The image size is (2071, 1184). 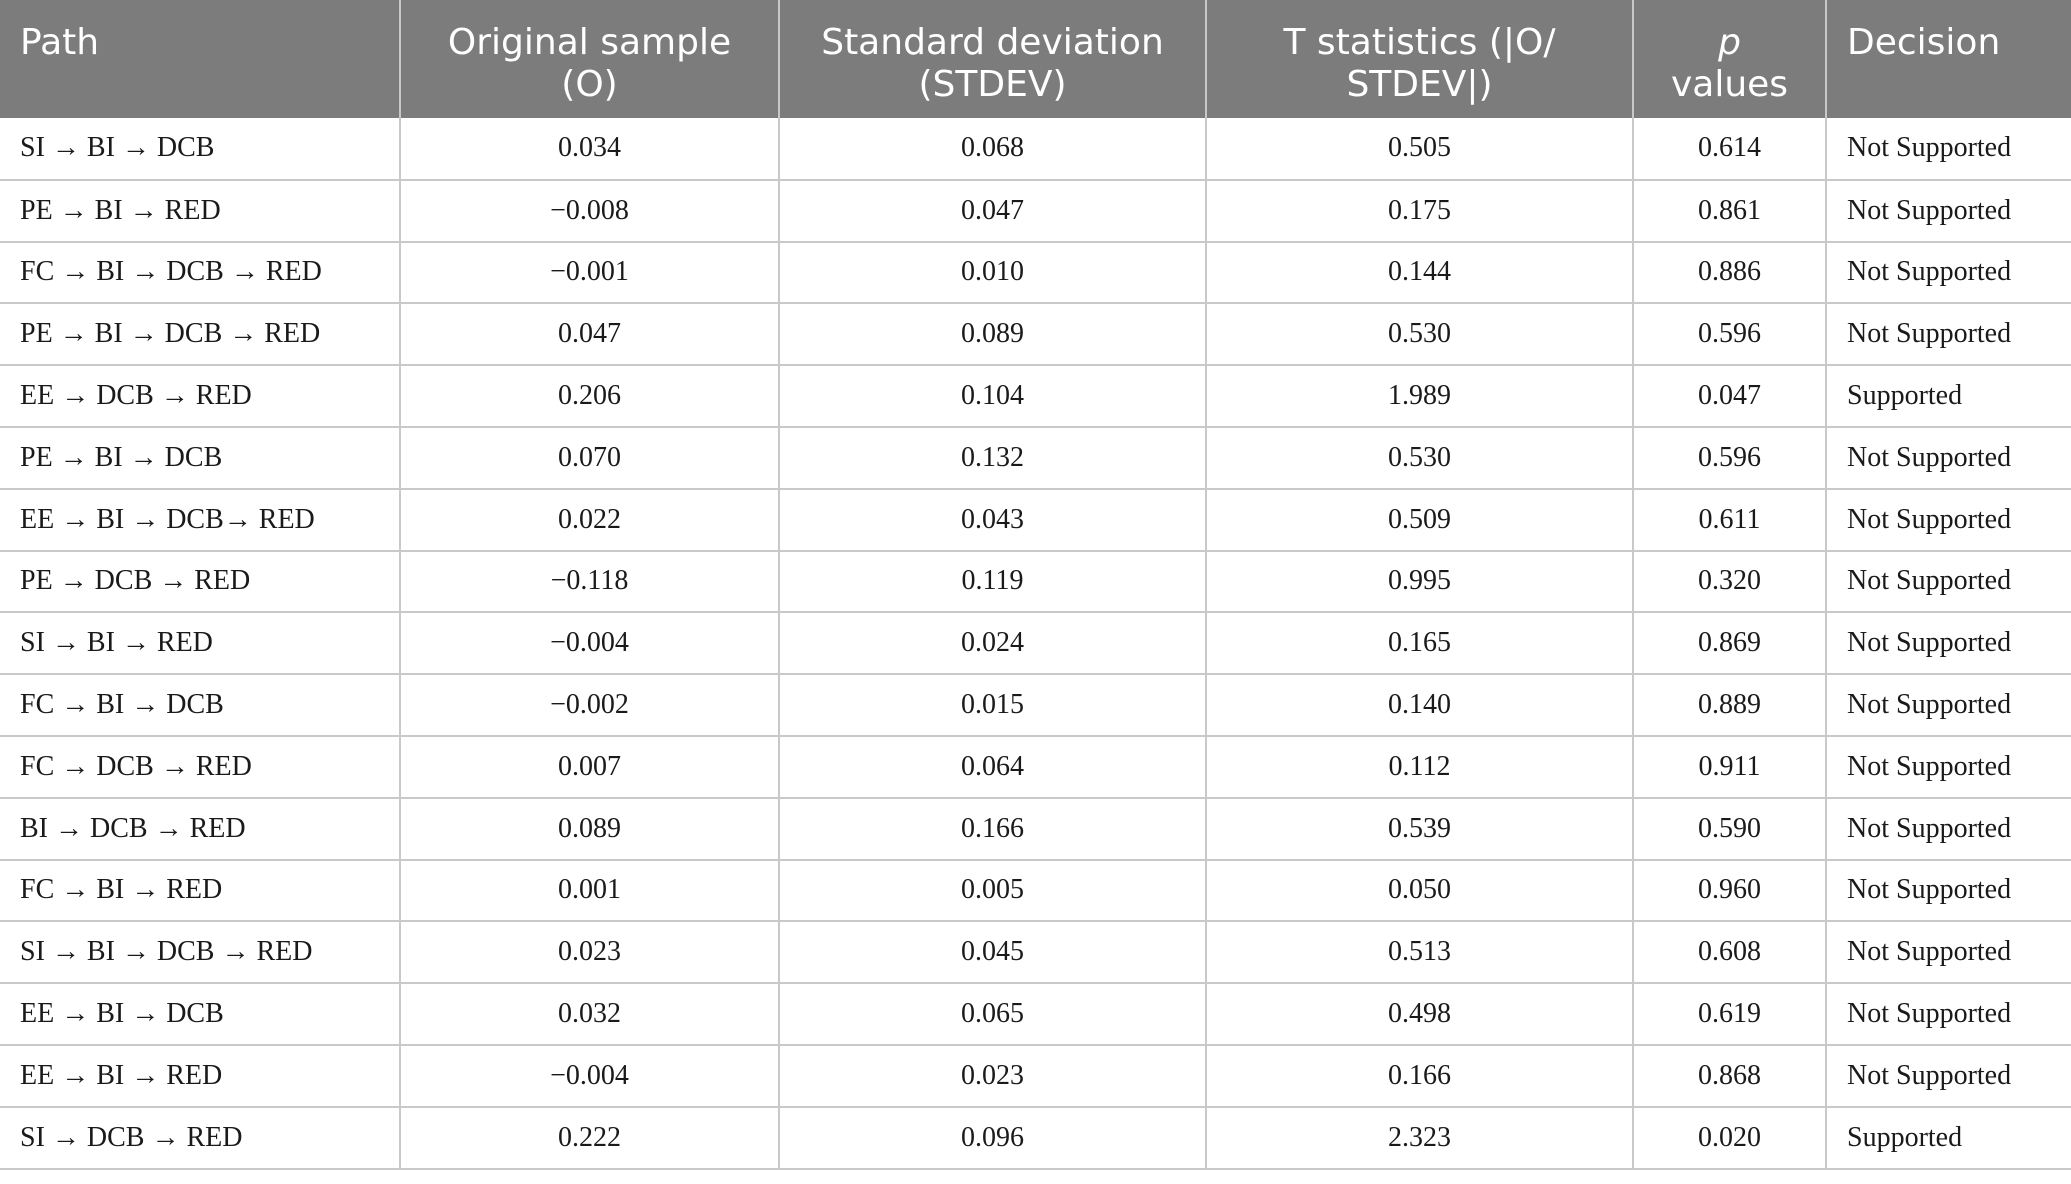 What do you see at coordinates (590, 644) in the screenshot?
I see `cell-original-sample: −0.004` at bounding box center [590, 644].